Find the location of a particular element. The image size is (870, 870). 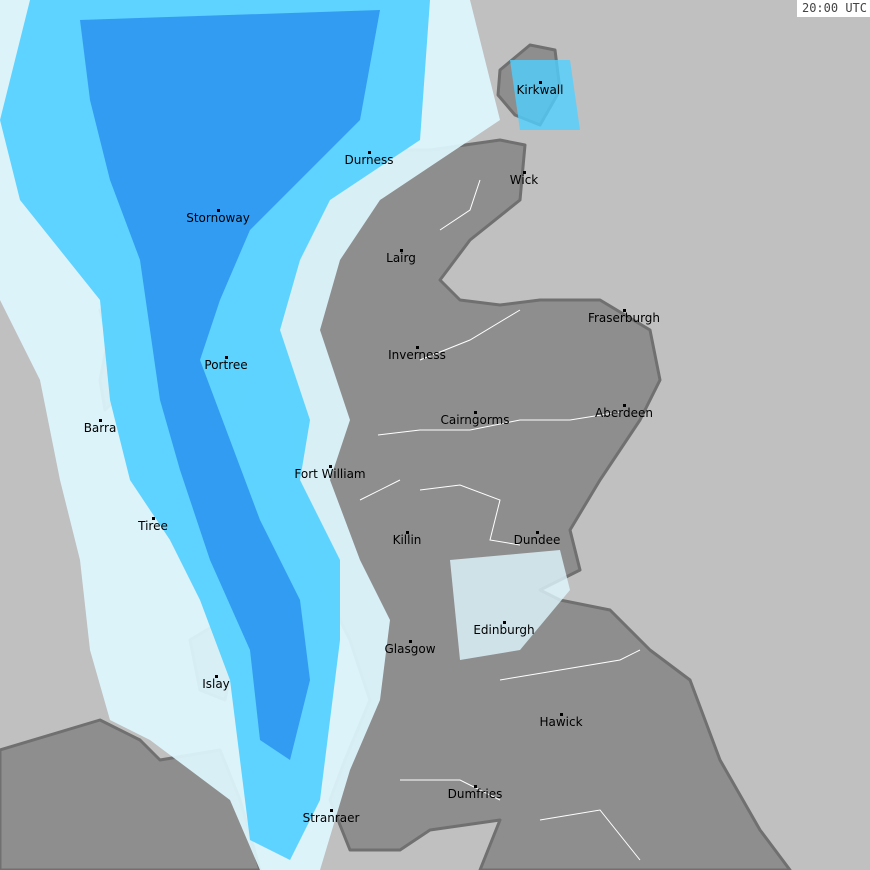

place-label: Dumfries is located at coordinates (475, 794).